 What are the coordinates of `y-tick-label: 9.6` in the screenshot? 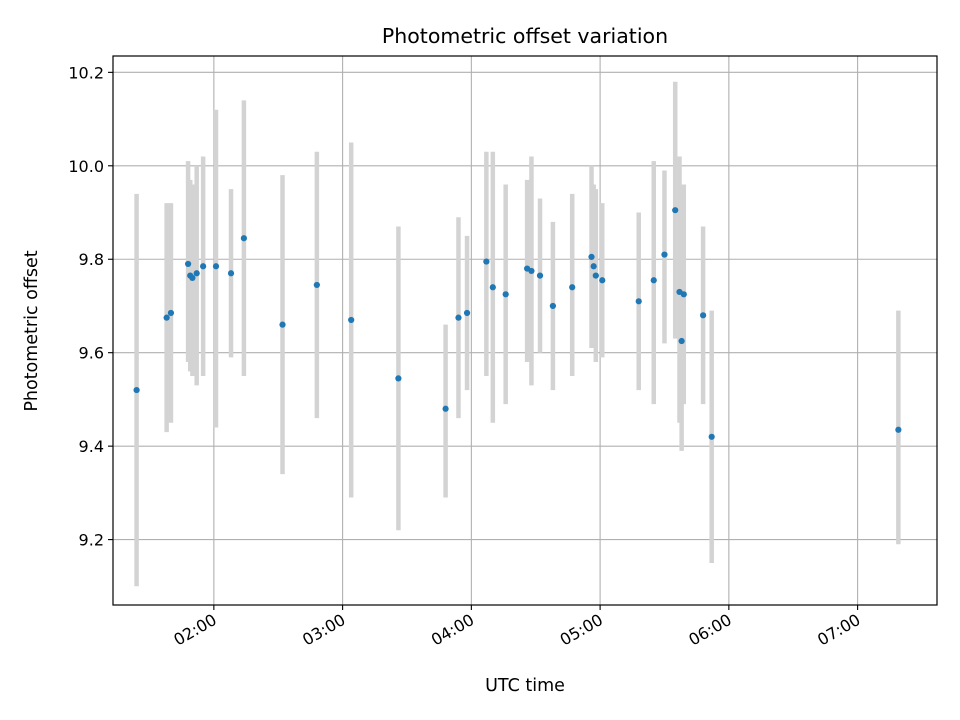 It's located at (91, 353).